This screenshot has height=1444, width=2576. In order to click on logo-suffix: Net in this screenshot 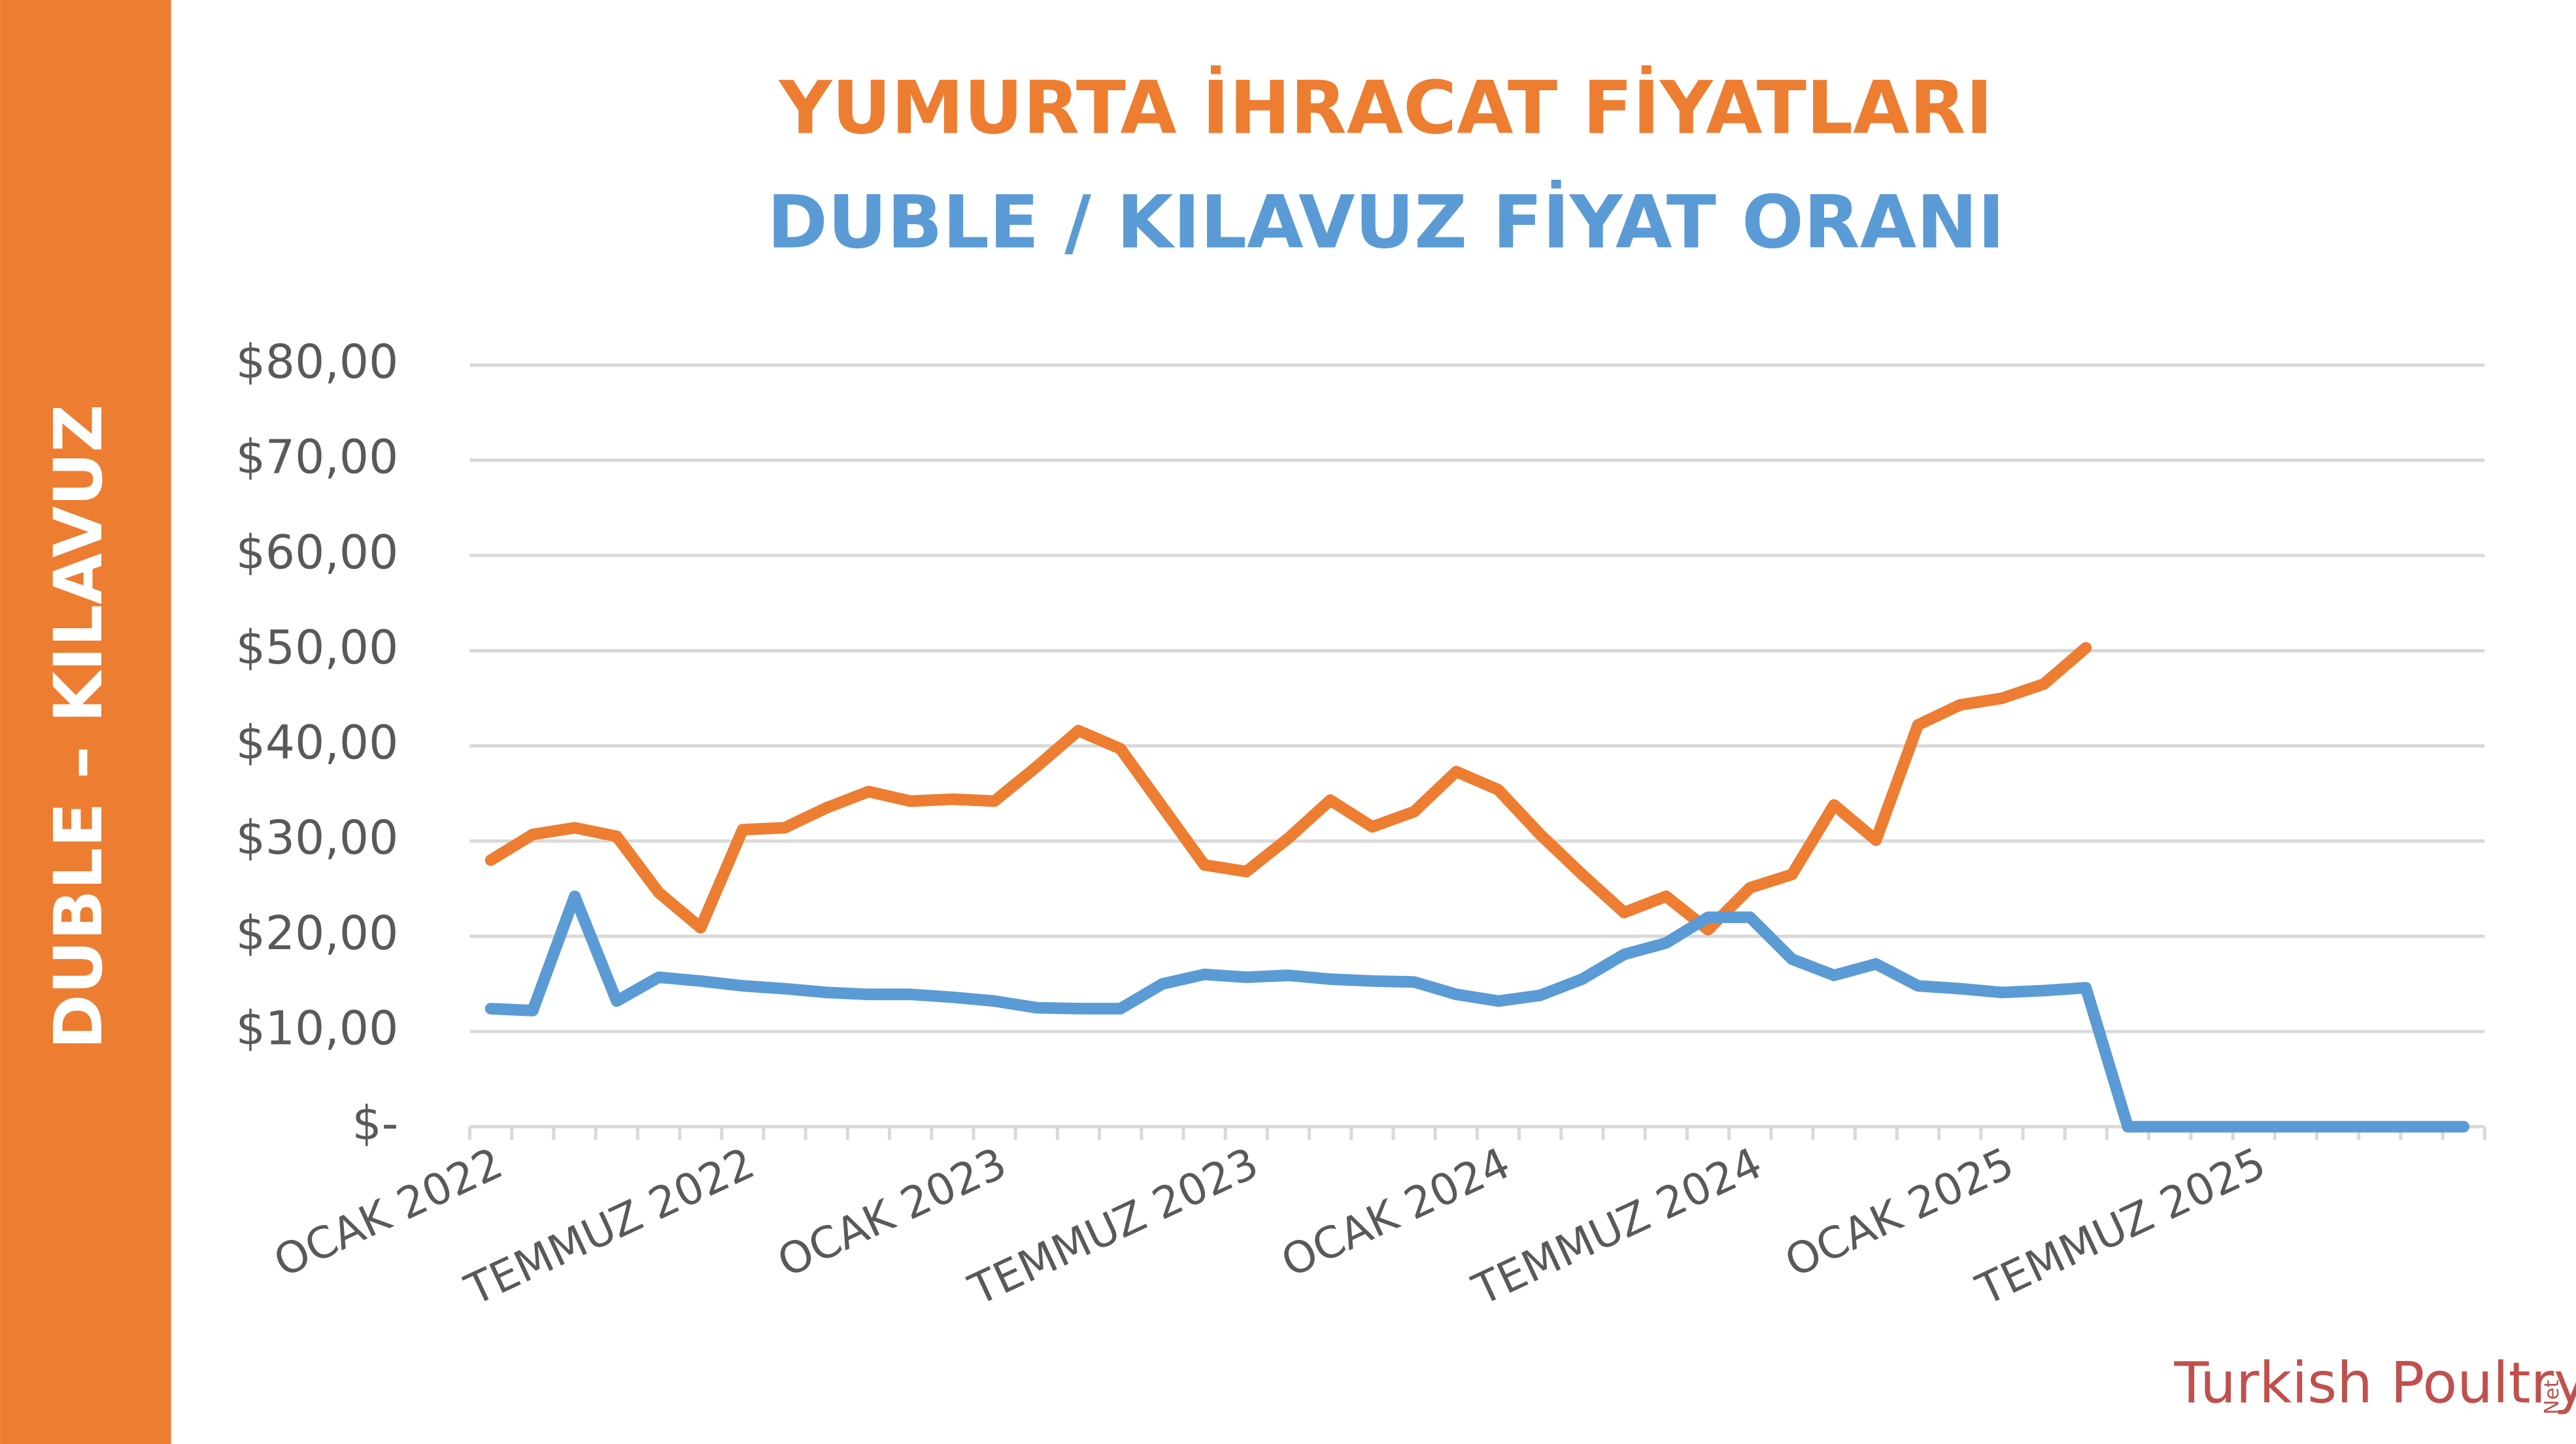, I will do `click(2552, 1397)`.